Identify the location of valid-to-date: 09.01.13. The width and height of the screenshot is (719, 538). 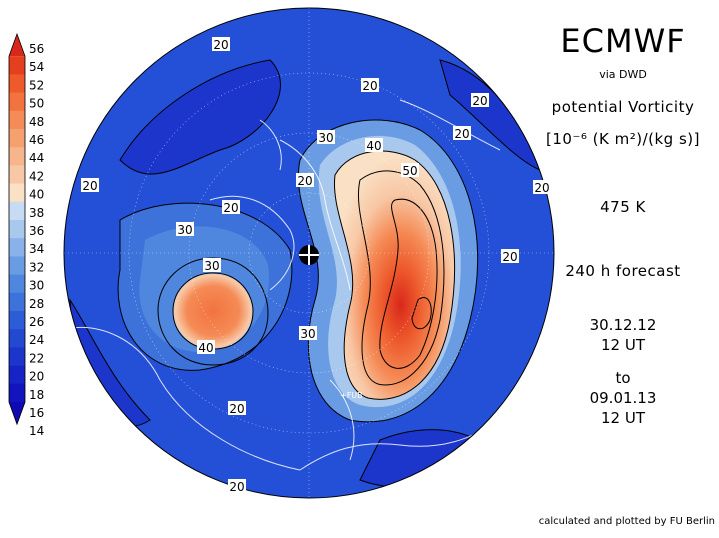
(623, 398).